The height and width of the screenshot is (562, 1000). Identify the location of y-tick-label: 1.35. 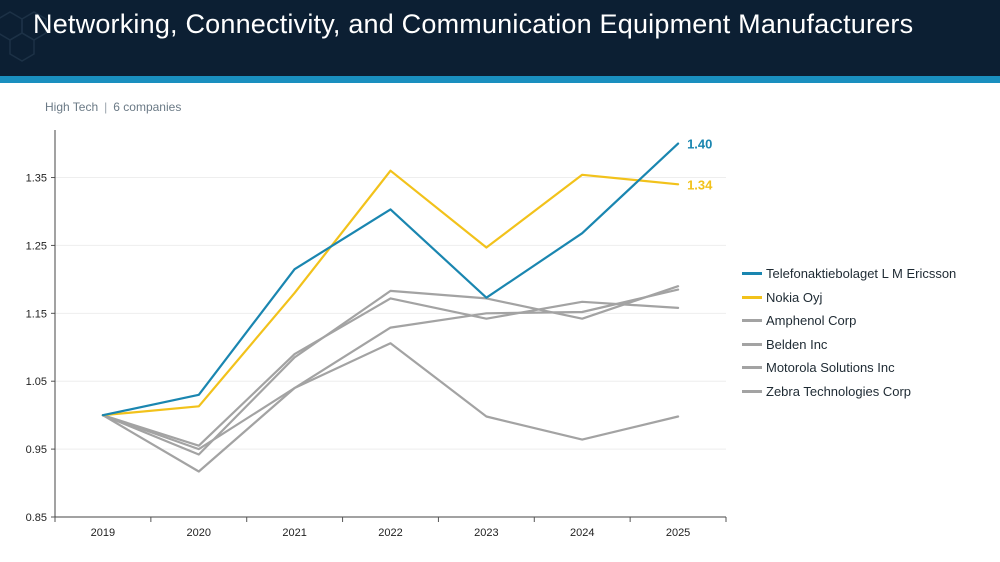
(36, 179).